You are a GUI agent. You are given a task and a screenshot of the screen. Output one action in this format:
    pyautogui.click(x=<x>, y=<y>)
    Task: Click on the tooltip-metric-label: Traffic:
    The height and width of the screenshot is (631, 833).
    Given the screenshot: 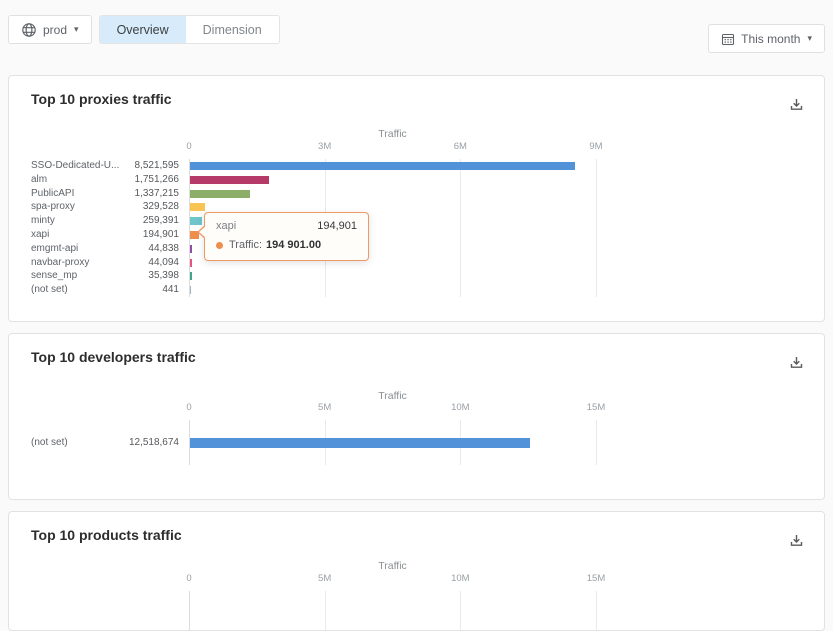 What is the action you would take?
    pyautogui.click(x=246, y=245)
    